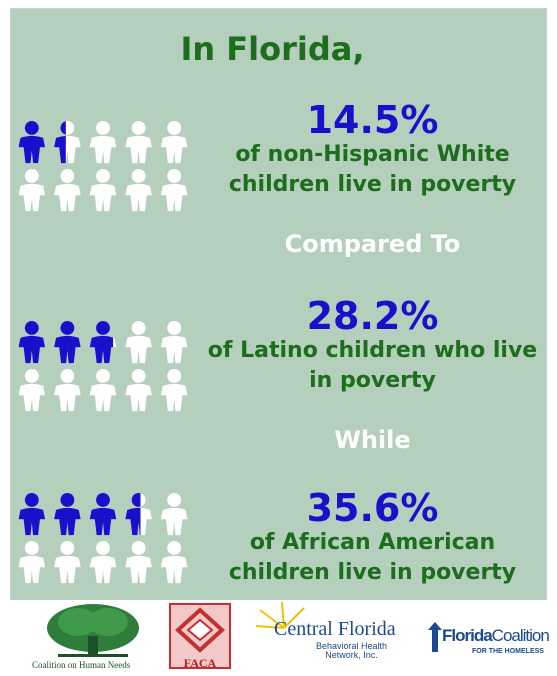 The width and height of the screenshot is (557, 676). Describe the element at coordinates (93, 630) in the screenshot. I see `tree-icon` at that location.